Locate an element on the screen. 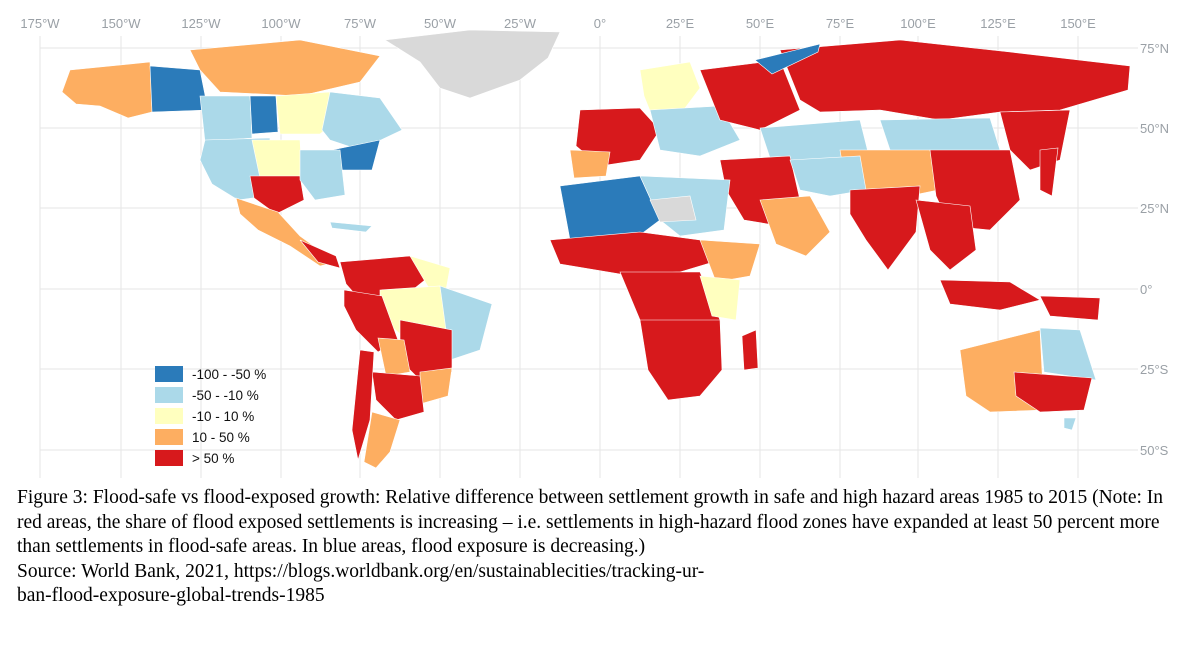 This screenshot has height=659, width=1196. longitude-label: 0° is located at coordinates (600, 23).